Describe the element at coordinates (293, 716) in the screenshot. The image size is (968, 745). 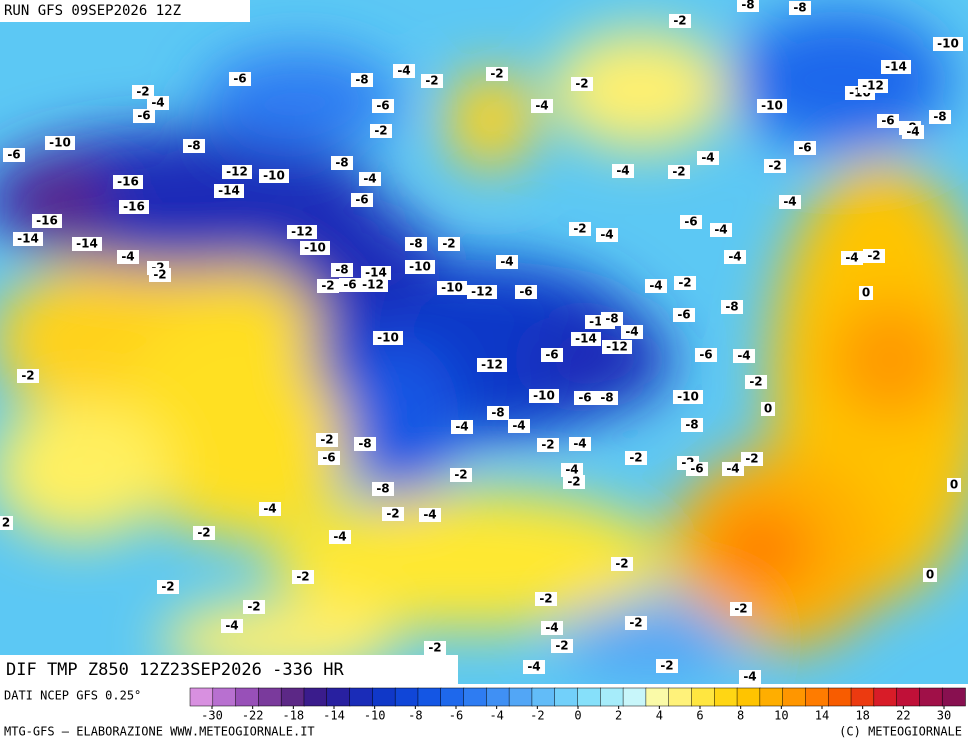
I see `colorbar-tick-label: -18` at that location.